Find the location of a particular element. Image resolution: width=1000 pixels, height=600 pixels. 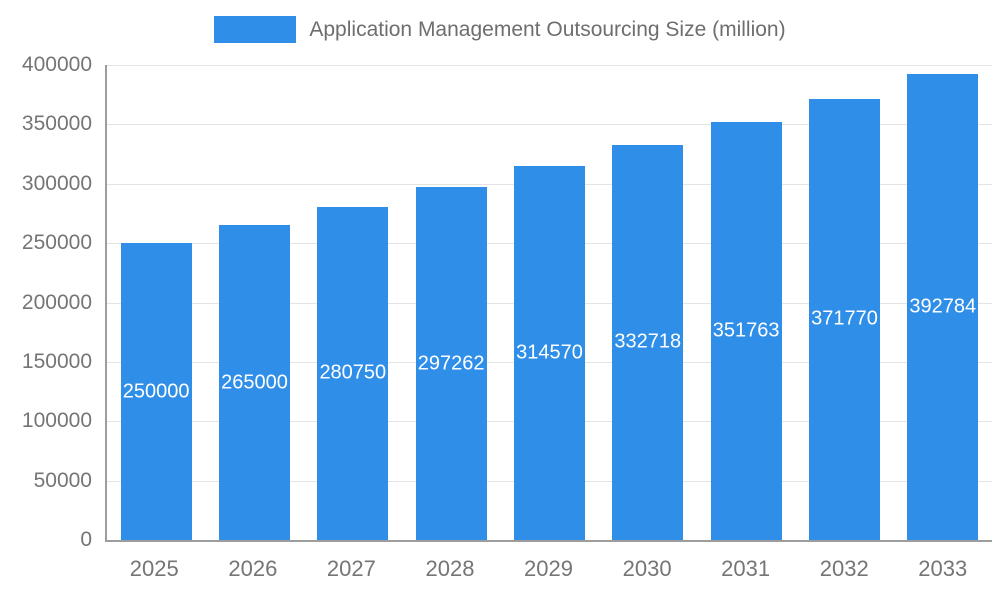

bar-value-label: 314570 is located at coordinates (549, 352).